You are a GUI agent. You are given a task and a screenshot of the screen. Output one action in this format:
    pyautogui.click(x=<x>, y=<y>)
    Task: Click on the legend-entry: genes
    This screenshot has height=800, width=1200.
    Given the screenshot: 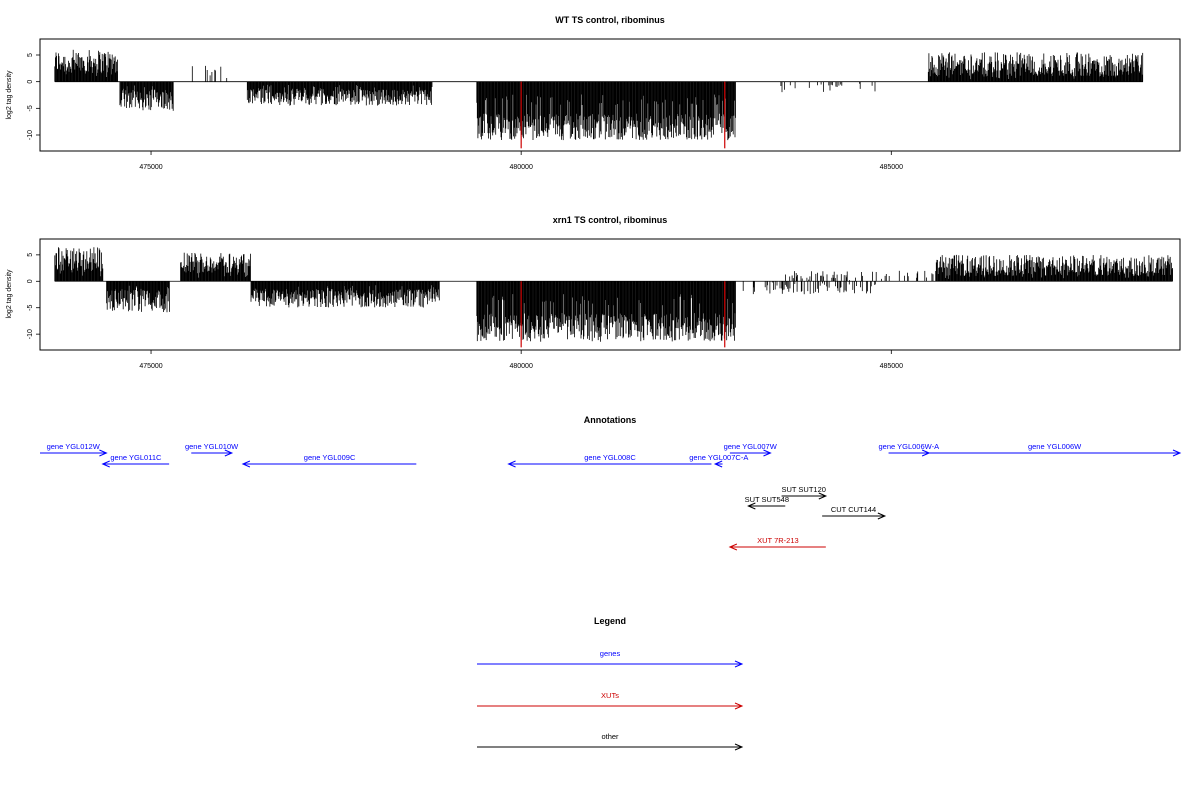 What is the action you would take?
    pyautogui.click(x=610, y=658)
    